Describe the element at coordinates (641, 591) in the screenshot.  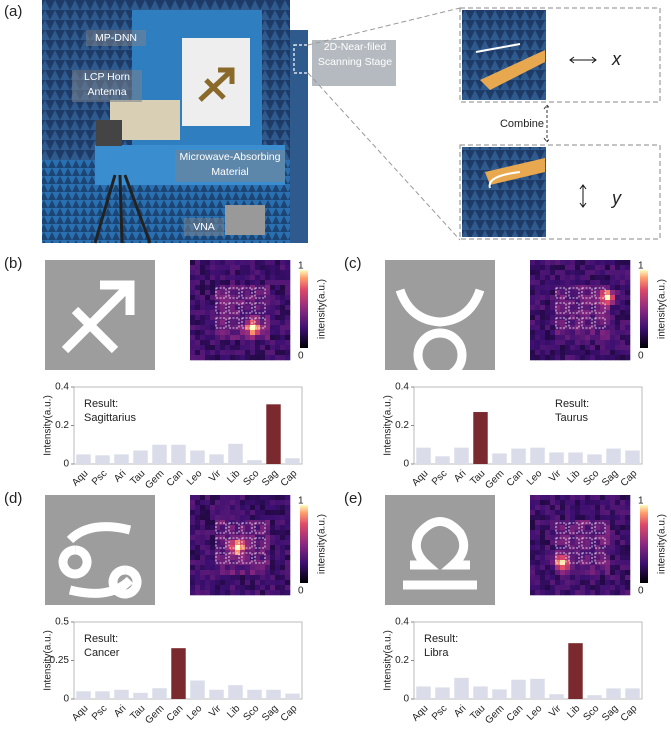
I see `colorbar-tick-label: 0` at that location.